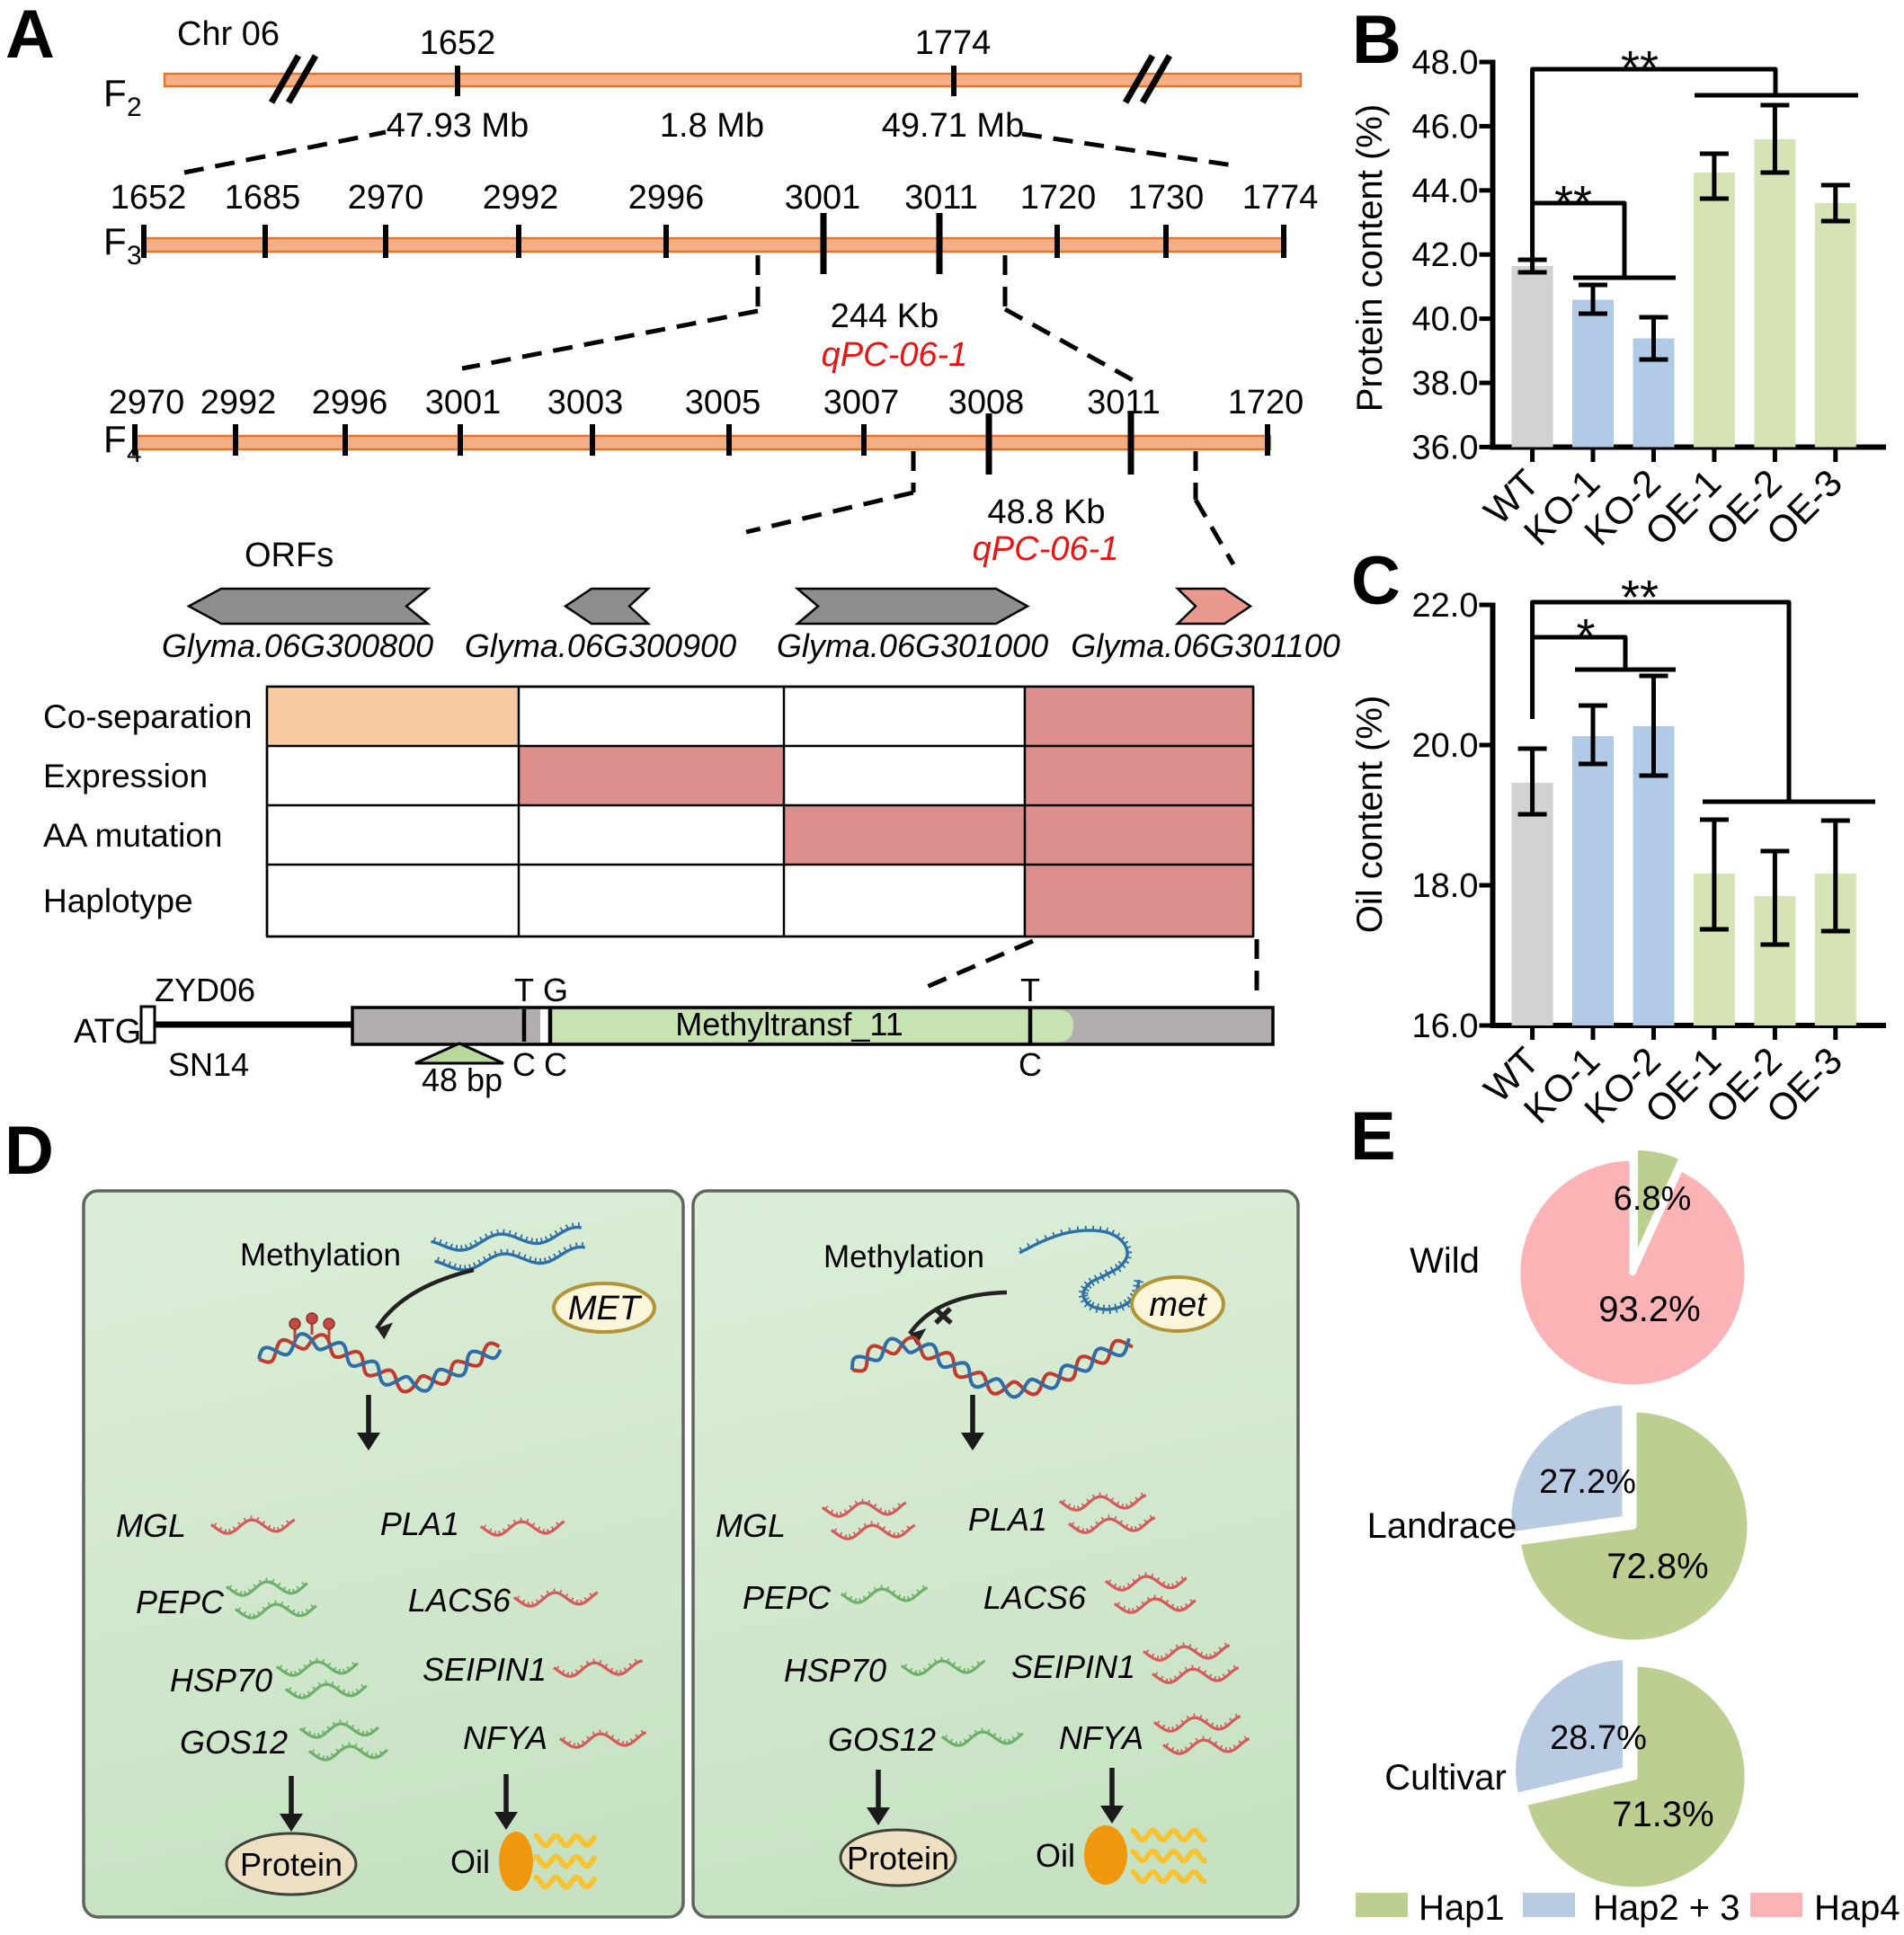 The width and height of the screenshot is (1904, 1935). Describe the element at coordinates (823, 198) in the screenshot. I see `svg-text: 3001` at that location.